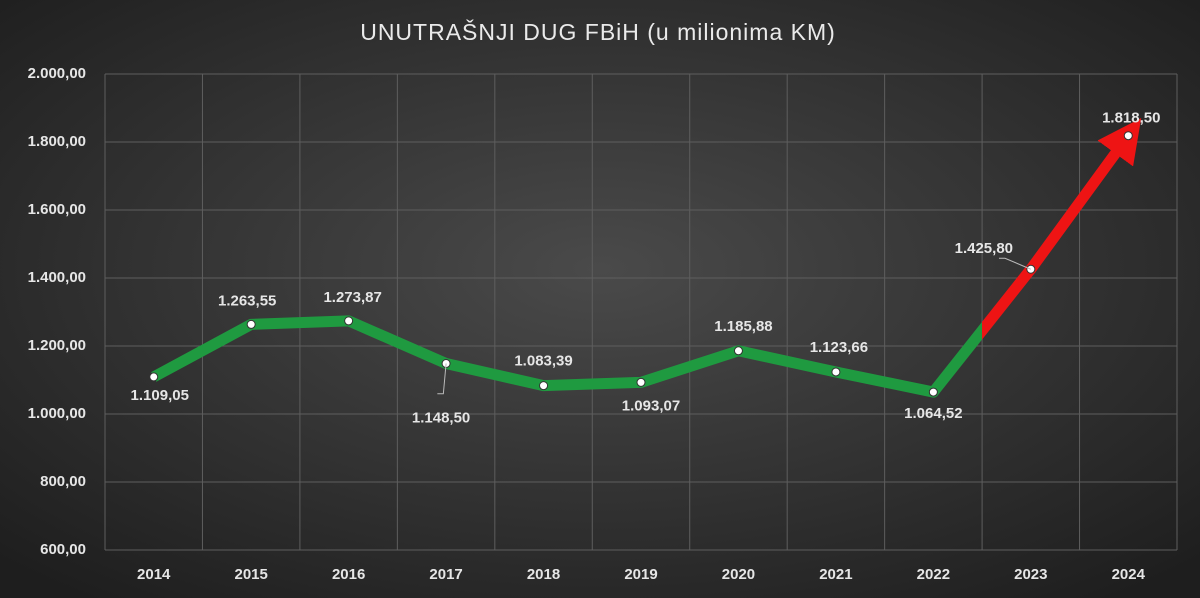 The height and width of the screenshot is (598, 1200). I want to click on y-tick-label: 1.000,00, so click(57, 413).